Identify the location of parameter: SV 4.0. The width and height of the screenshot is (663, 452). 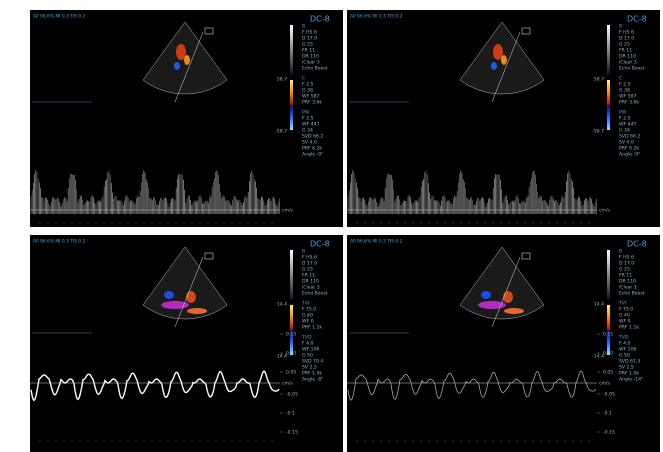
(309, 143).